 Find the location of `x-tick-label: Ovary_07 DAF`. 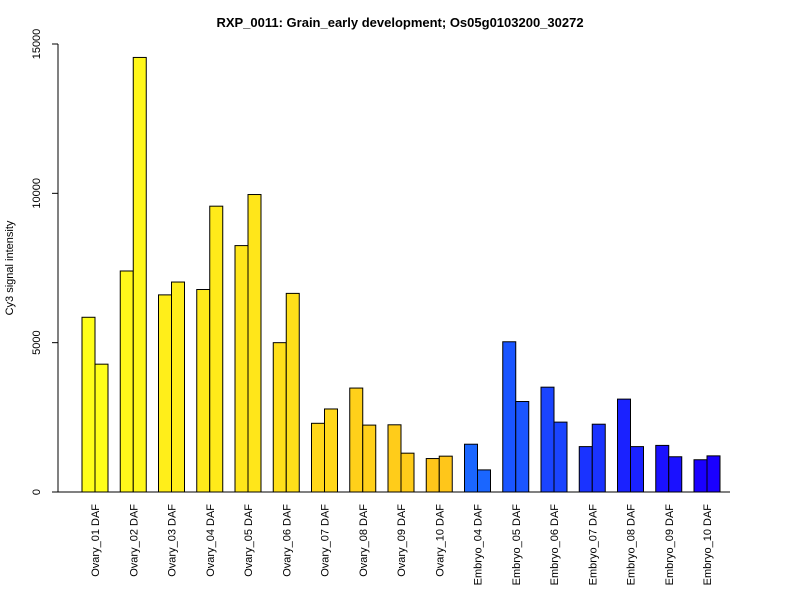

x-tick-label: Ovary_07 DAF is located at coordinates (326, 540).